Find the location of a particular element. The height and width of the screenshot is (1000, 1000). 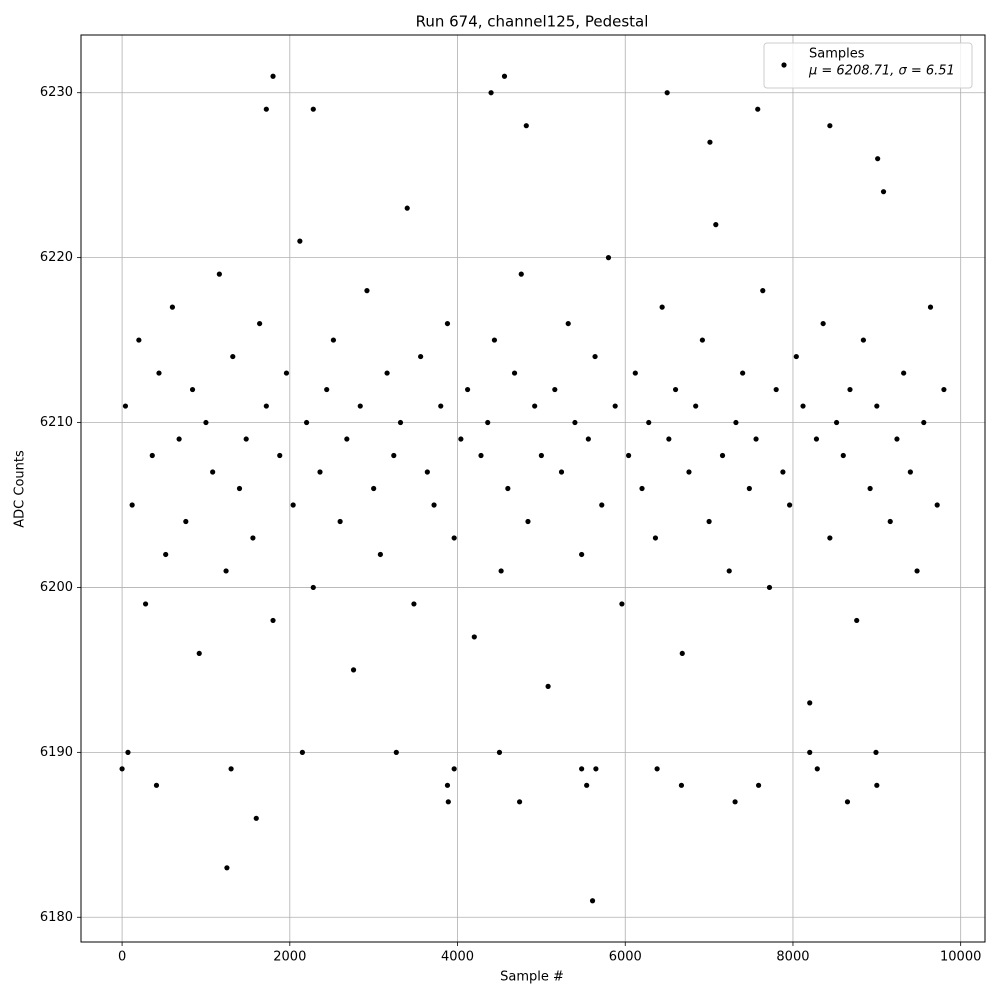

y-tick-label: 6230 is located at coordinates (56, 92).